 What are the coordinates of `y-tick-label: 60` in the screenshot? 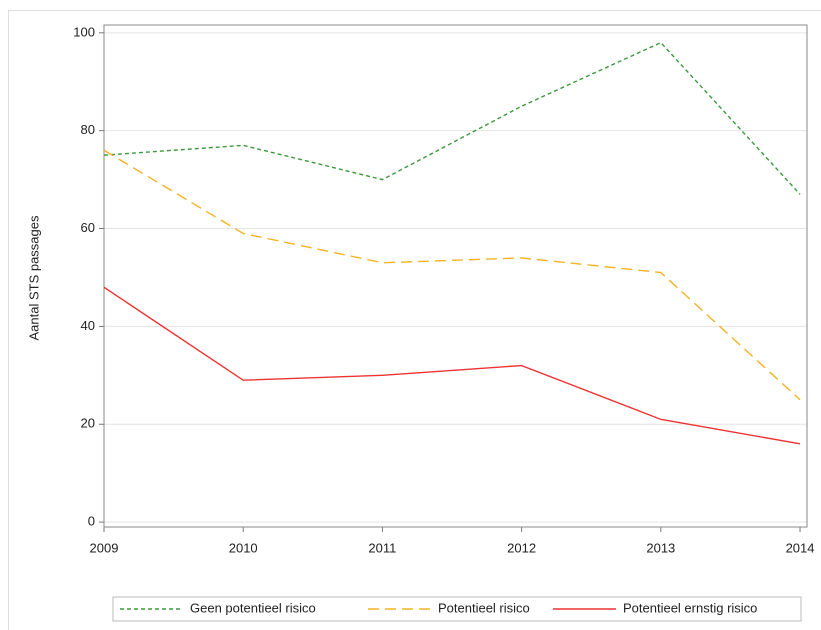 It's located at (88, 227).